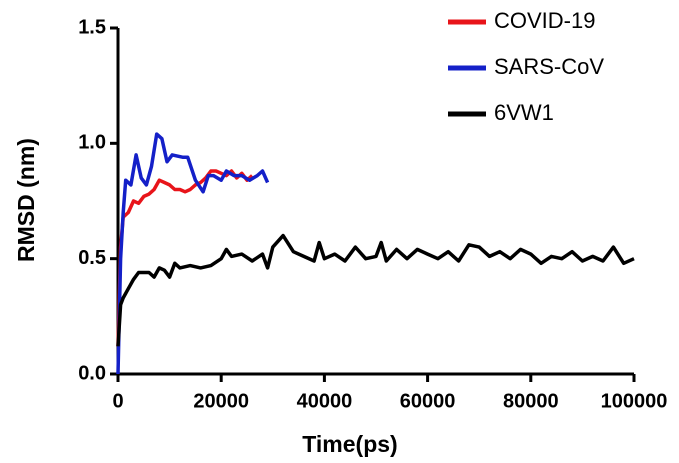 Image resolution: width=679 pixels, height=463 pixels. Describe the element at coordinates (544, 20) in the screenshot. I see `legend-label: COVID-19` at that location.